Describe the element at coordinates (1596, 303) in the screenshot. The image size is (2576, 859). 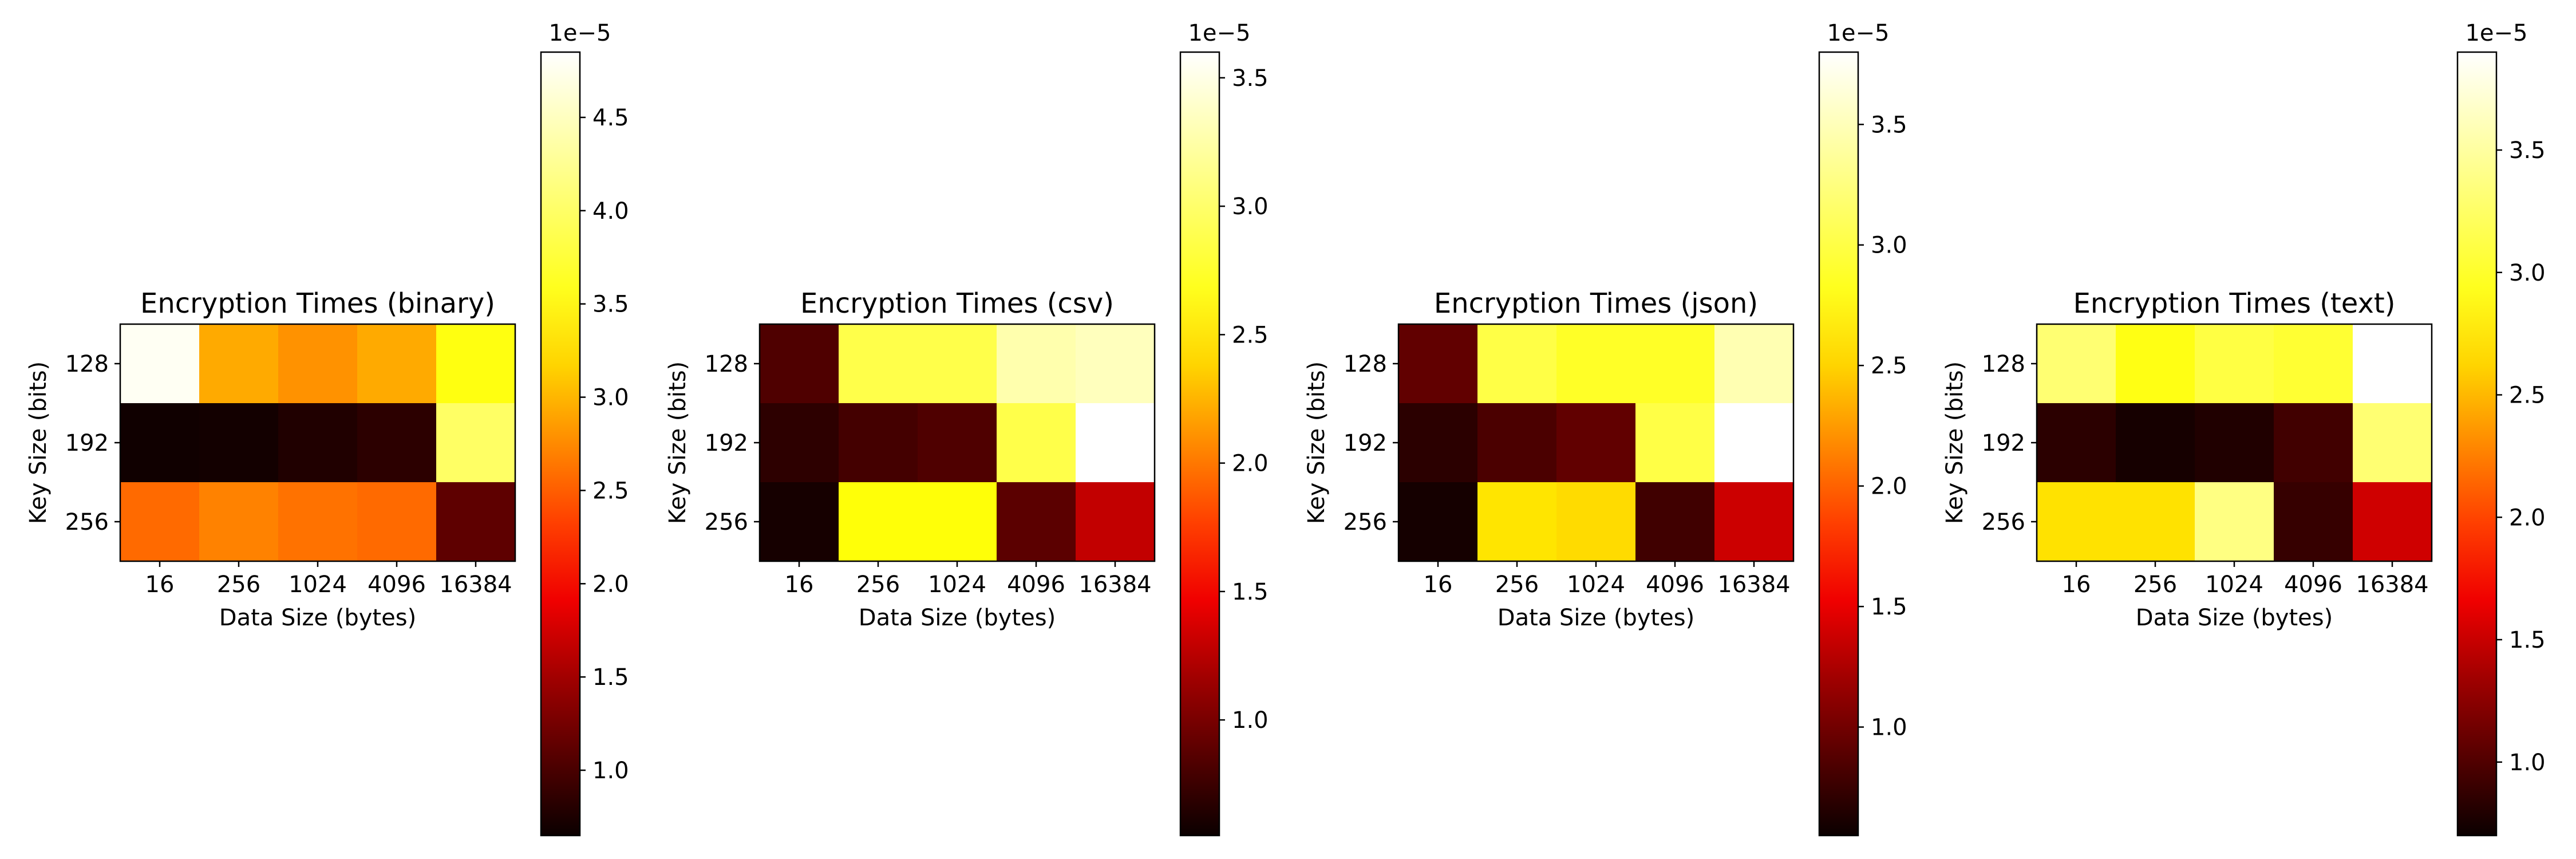
I see `chart-title: Encryption Times (json)` at that location.